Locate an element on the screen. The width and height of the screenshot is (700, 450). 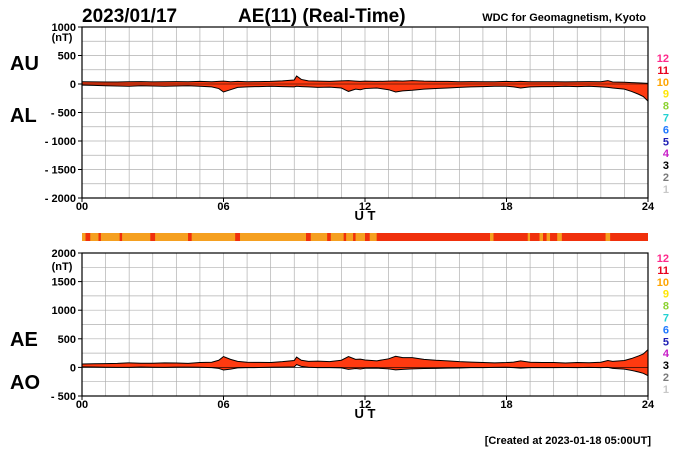
ae-ao-fill is located at coordinates (365, 362).